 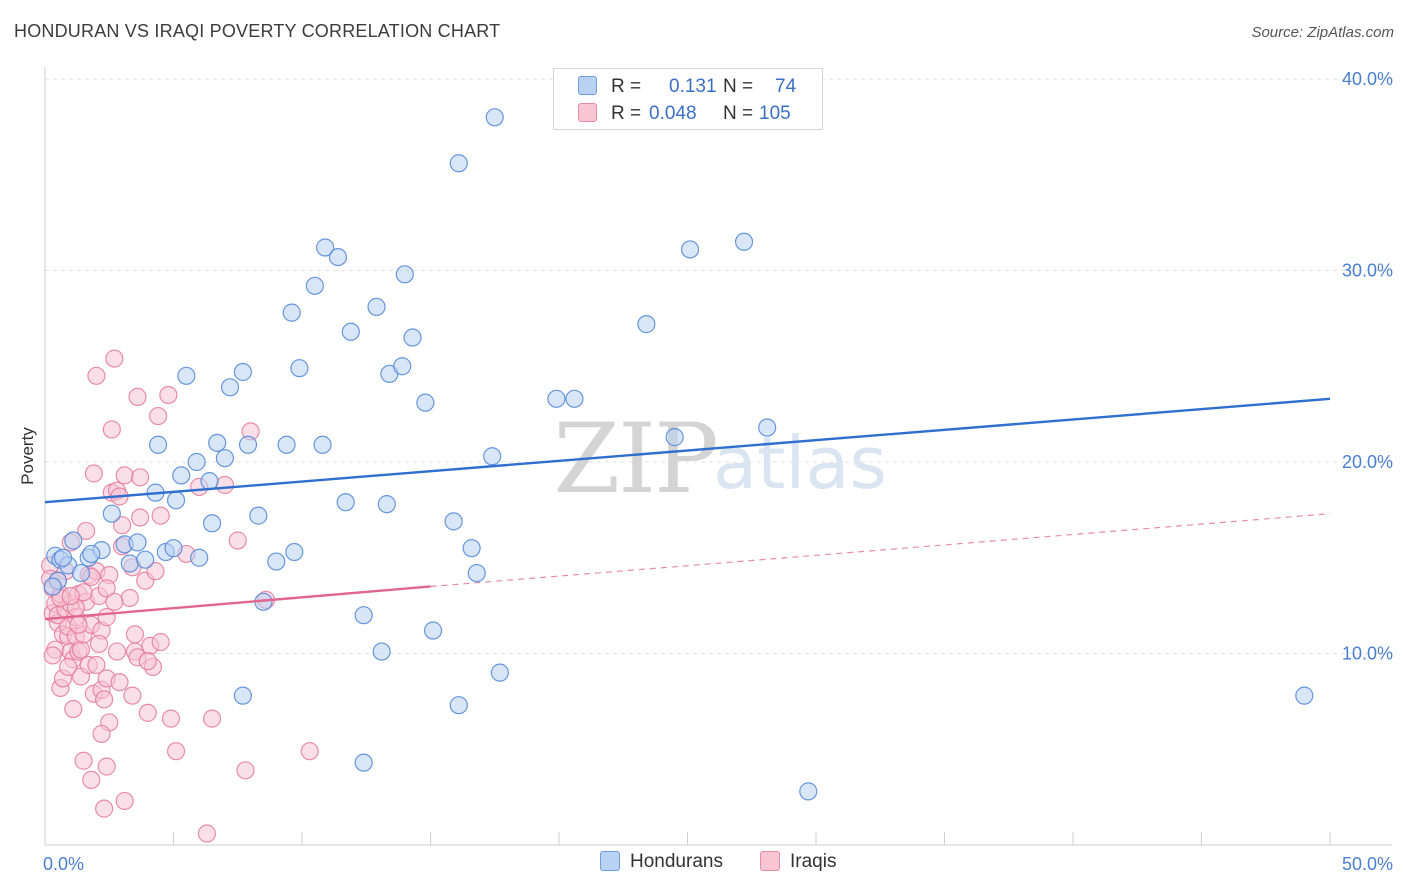 I want to click on legend-item-hondurans: Hondurans, so click(x=661, y=862).